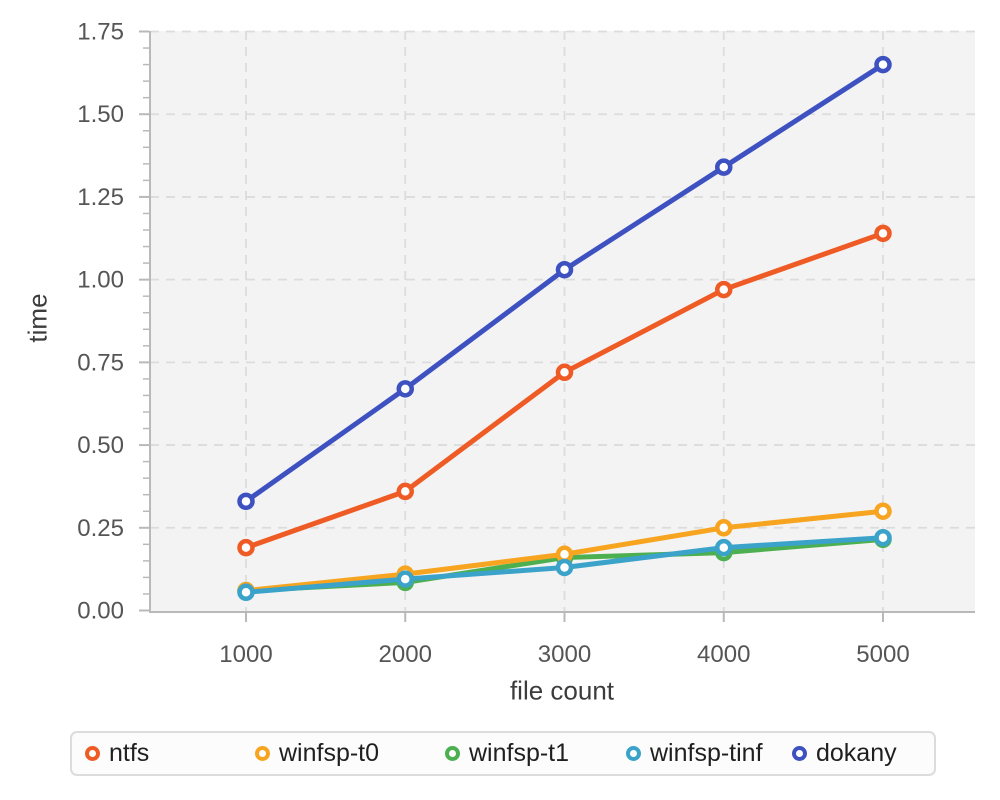 The image size is (1000, 800). I want to click on y-tick-label: 0.25, so click(100, 528).